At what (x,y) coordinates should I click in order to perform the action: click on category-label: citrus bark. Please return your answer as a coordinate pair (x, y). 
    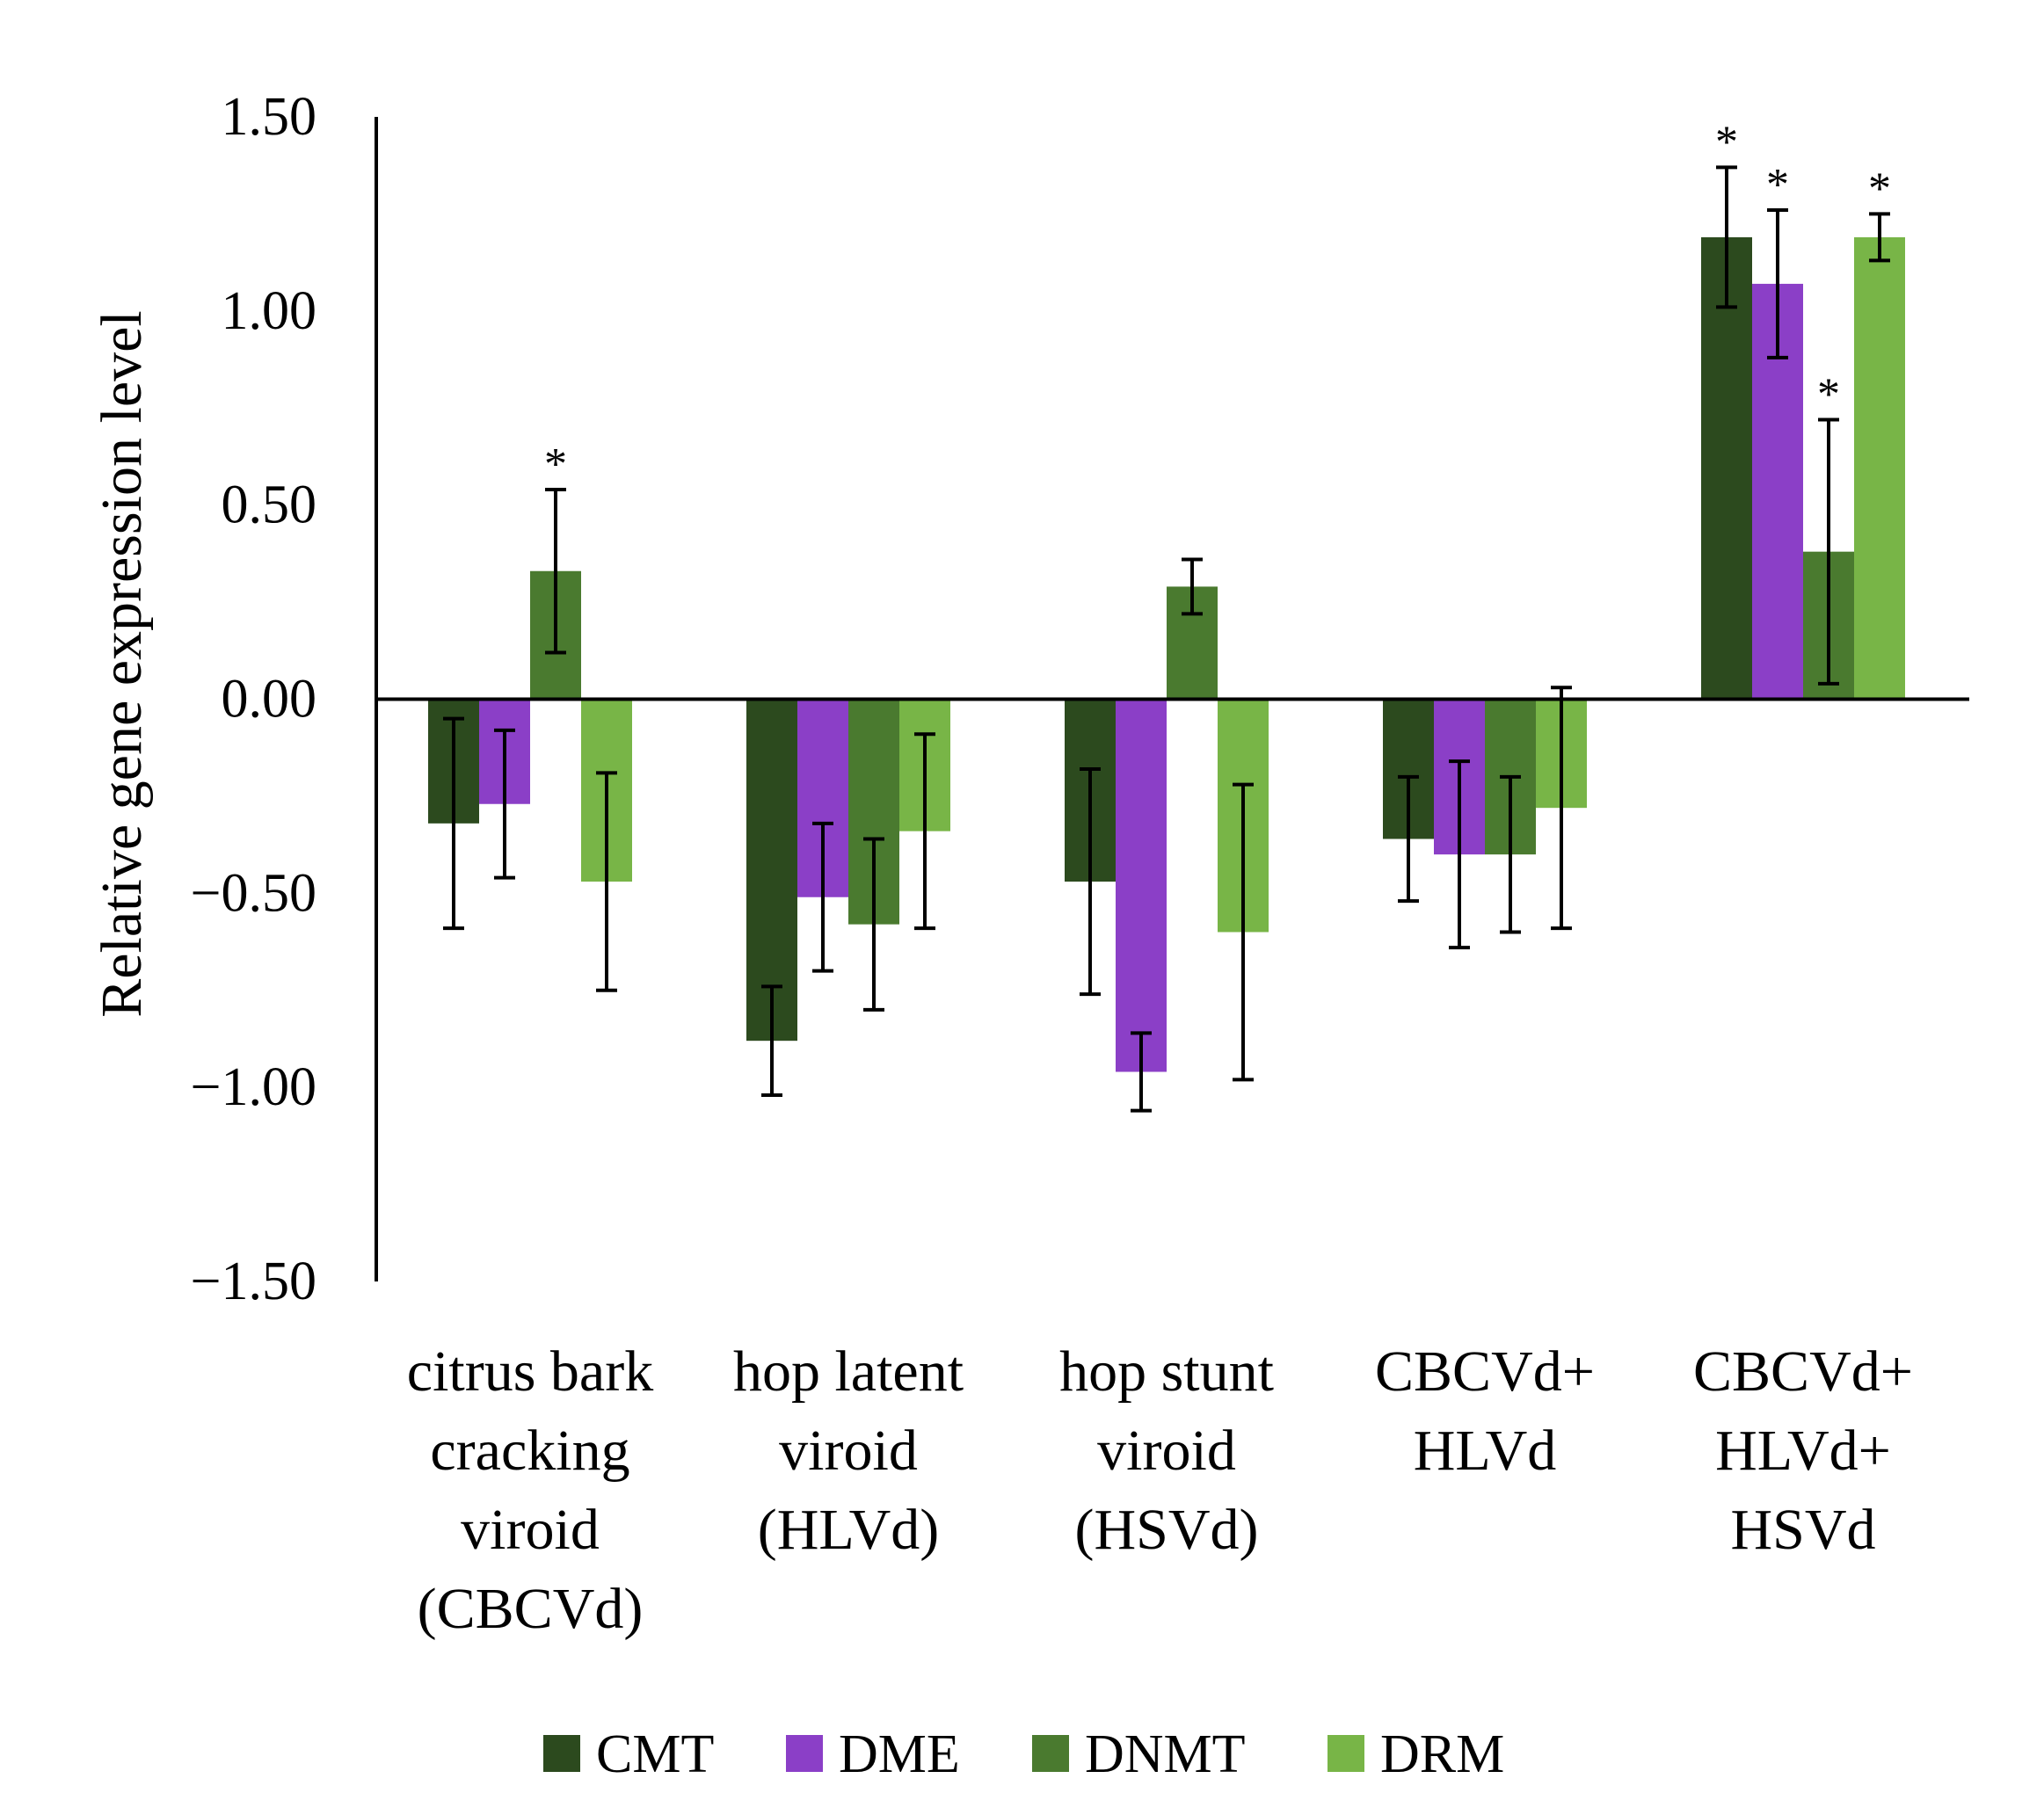
    Looking at the image, I should click on (530, 1372).